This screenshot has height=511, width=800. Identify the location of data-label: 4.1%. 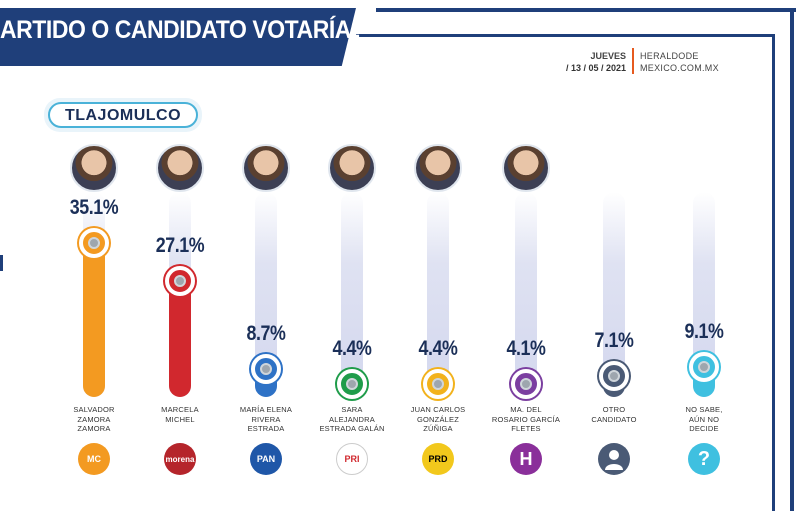
(526, 348).